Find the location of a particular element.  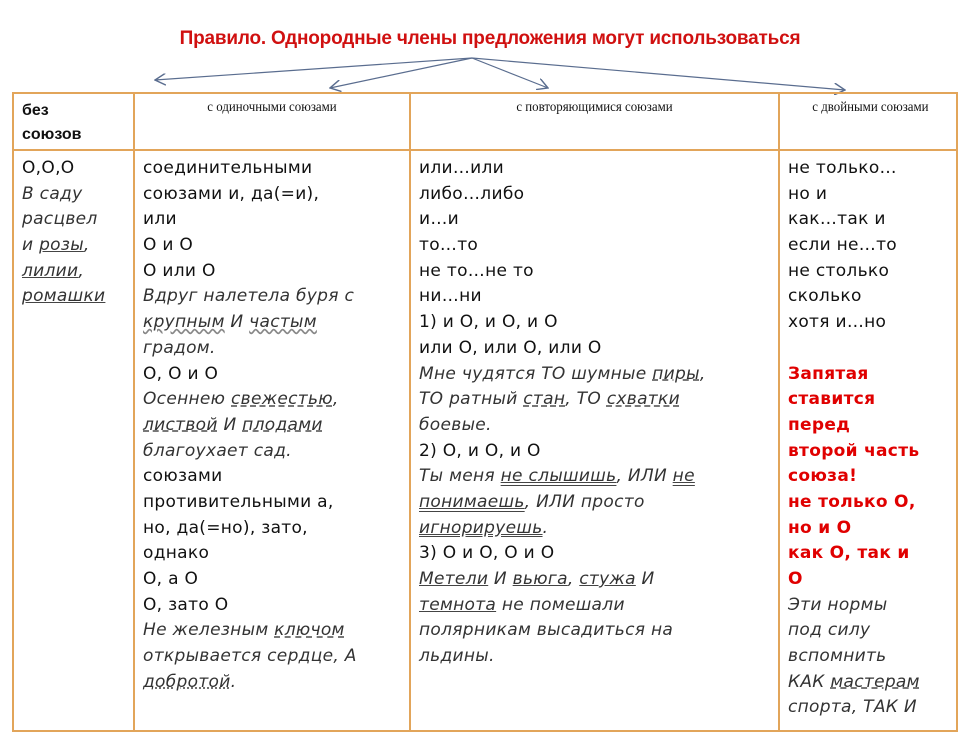

text-line: О, зато О is located at coordinates (250, 606).